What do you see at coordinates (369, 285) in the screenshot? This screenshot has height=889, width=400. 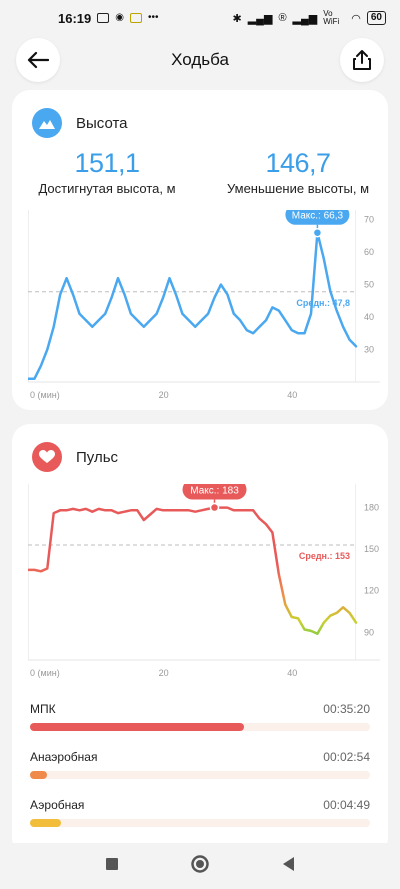 I see `y-tick-label: 50` at bounding box center [369, 285].